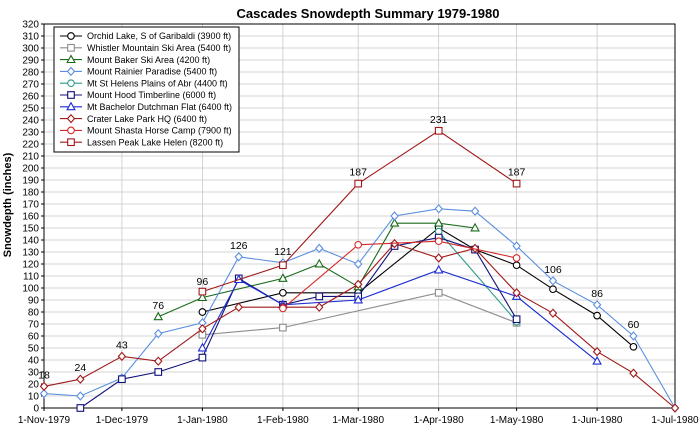 The image size is (700, 430). Describe the element at coordinates (152, 72) in the screenshot. I see `legend-label: Mount Rainier Paradise (5400 ft)` at that location.